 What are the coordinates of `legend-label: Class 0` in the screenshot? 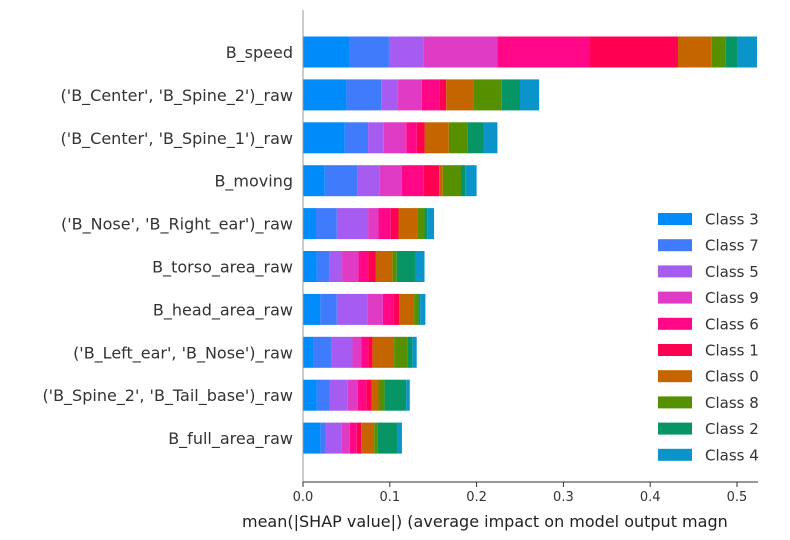 It's located at (732, 377).